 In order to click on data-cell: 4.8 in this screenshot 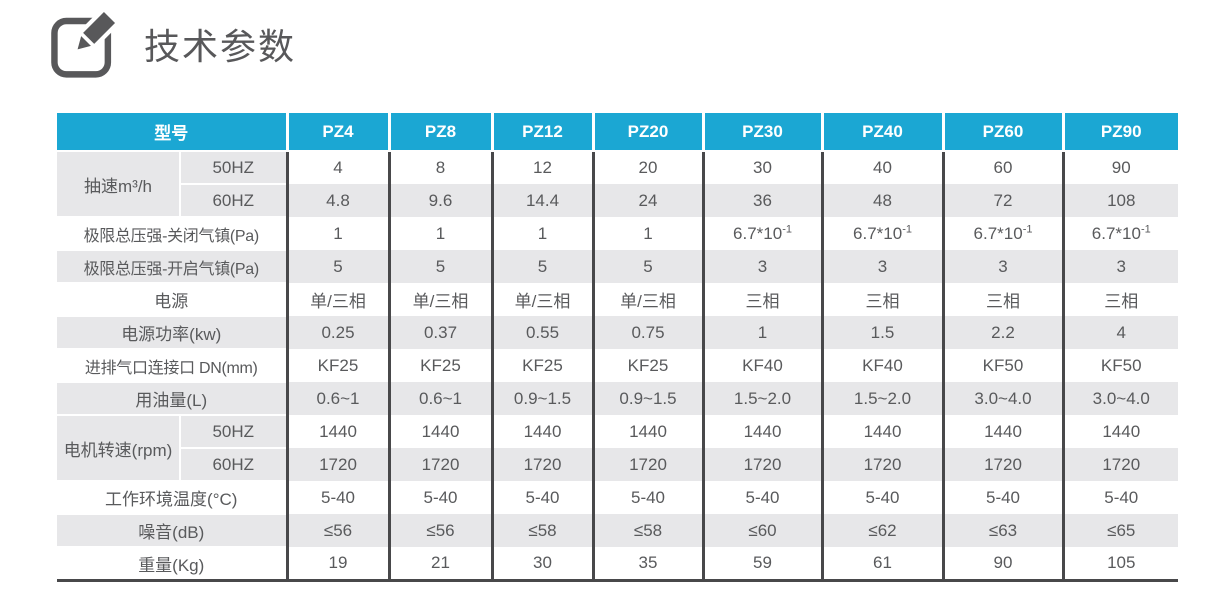, I will do `click(337, 200)`.